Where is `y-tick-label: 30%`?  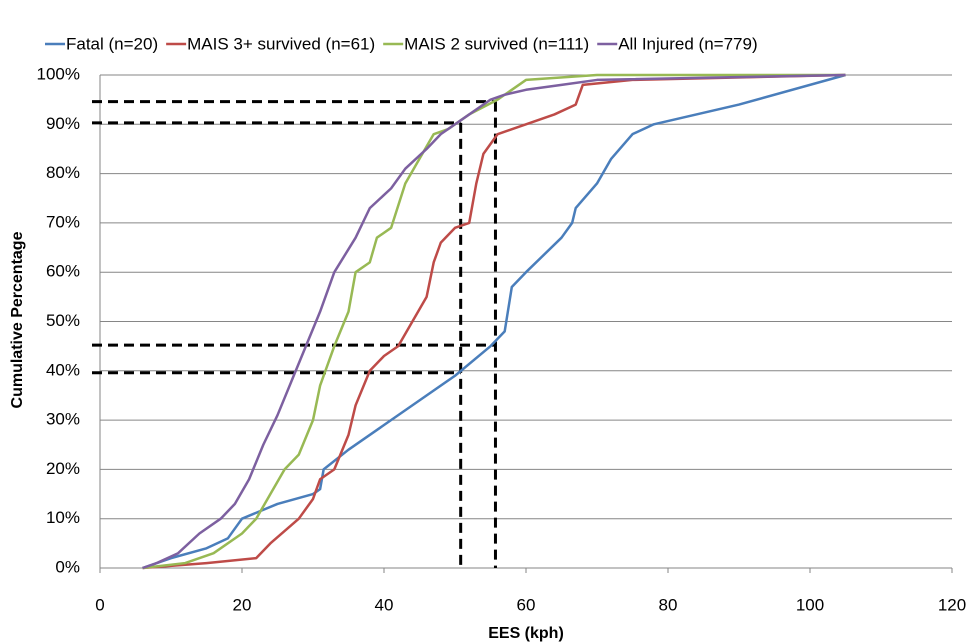 y-tick-label: 30% is located at coordinates (63, 419).